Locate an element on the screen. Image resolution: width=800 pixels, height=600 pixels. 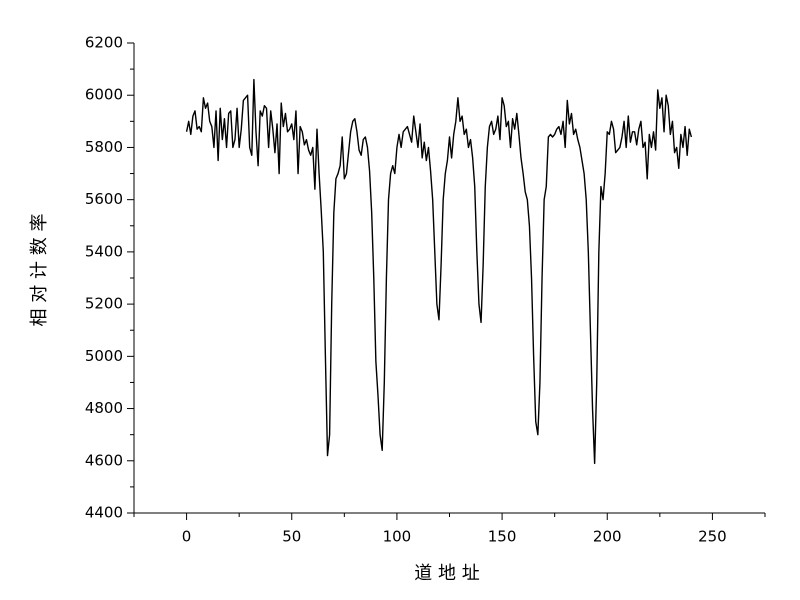
y-tick-label: 4800 is located at coordinates (104, 408).